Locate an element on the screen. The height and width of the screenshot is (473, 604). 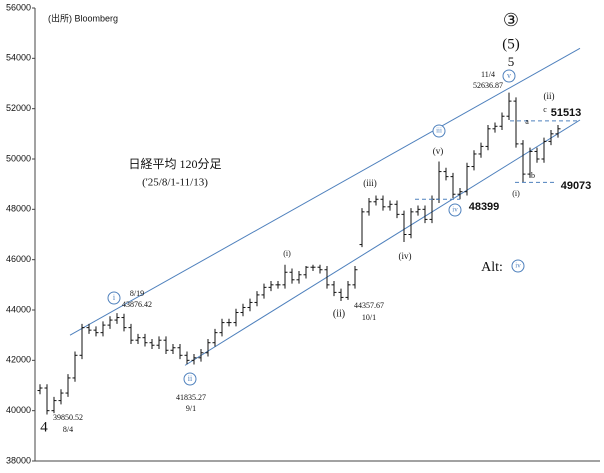
chart-title: 日経平均 120分足 is located at coordinates (174, 164).